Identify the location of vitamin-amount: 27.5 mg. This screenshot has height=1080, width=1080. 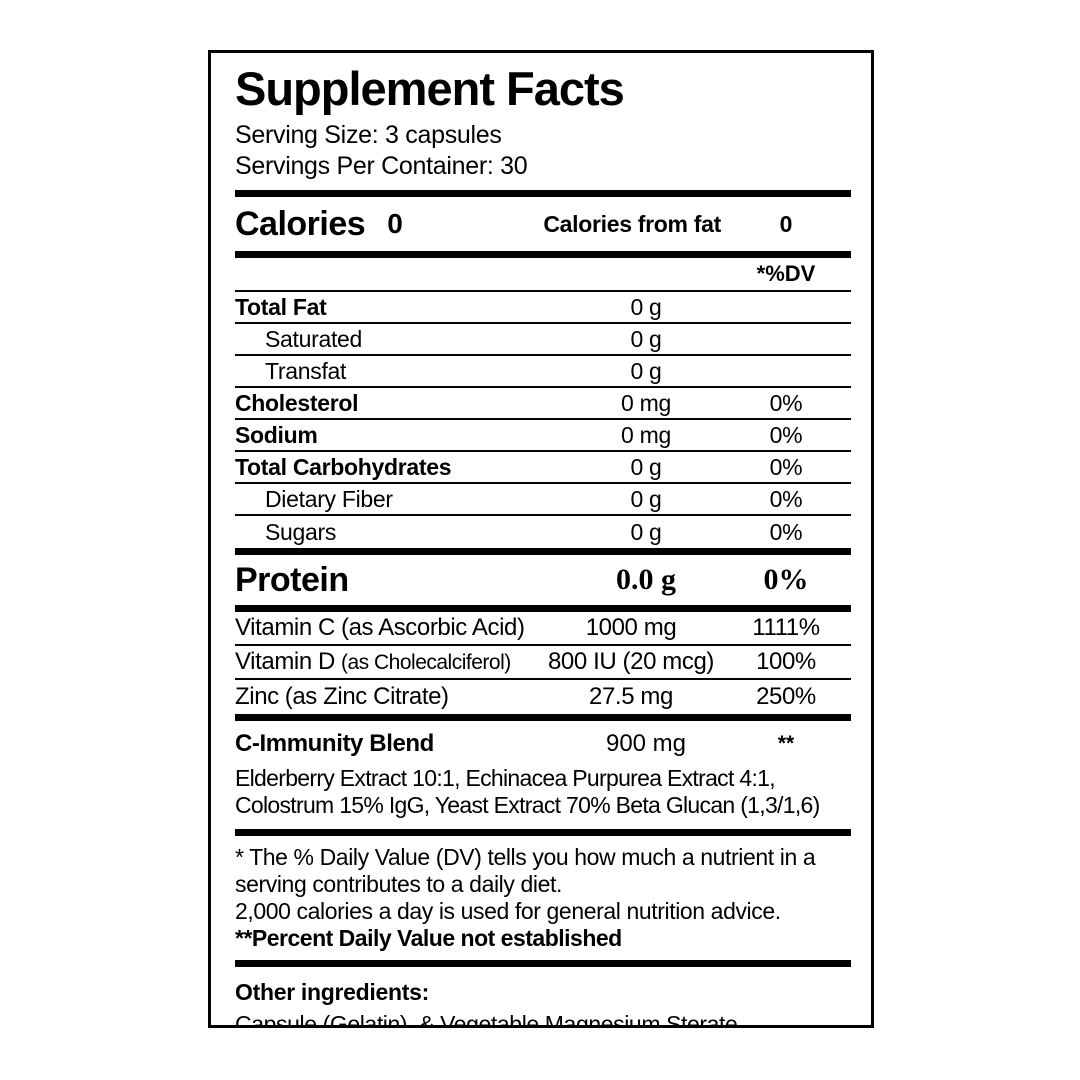
(631, 696).